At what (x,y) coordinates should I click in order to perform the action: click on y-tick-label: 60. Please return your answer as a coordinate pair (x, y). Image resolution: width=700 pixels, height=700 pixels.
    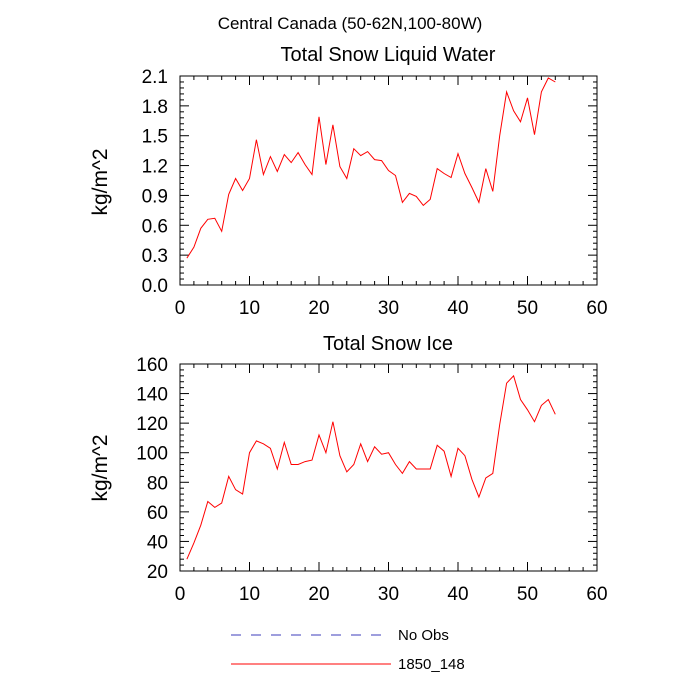
    Looking at the image, I should click on (157, 513).